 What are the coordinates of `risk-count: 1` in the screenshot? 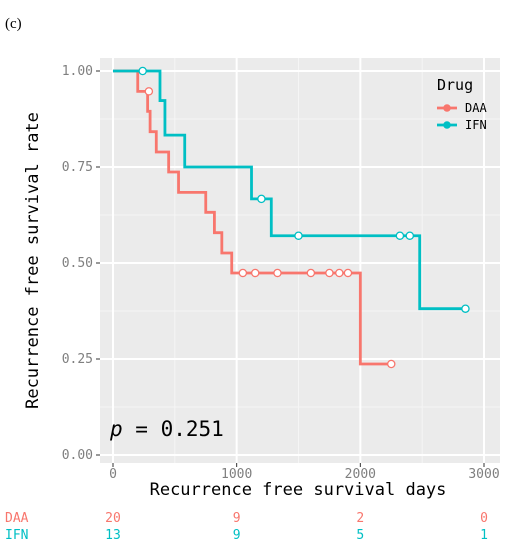 It's located at (484, 535).